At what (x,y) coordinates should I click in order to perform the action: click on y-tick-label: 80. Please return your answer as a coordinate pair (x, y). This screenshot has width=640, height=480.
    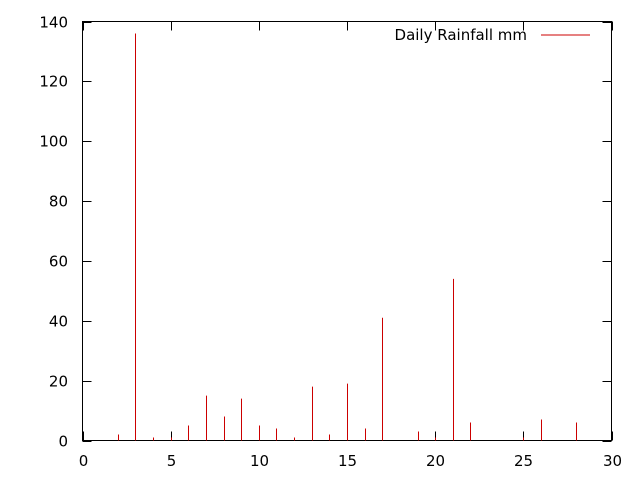
    Looking at the image, I should click on (58, 202).